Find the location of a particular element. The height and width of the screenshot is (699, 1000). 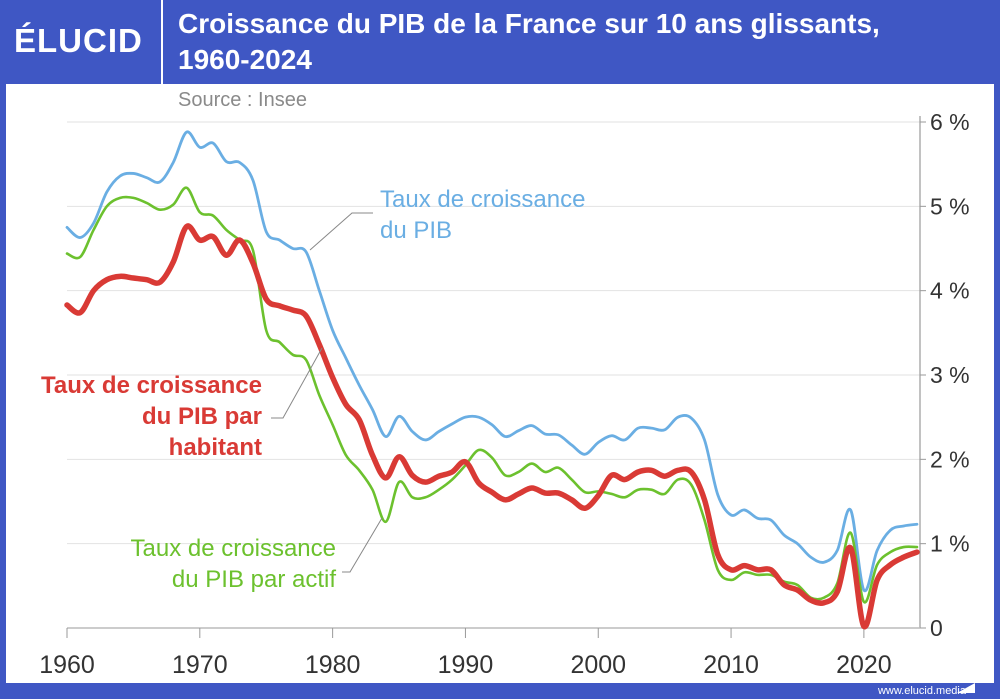

series-label: habitant is located at coordinates (215, 447).